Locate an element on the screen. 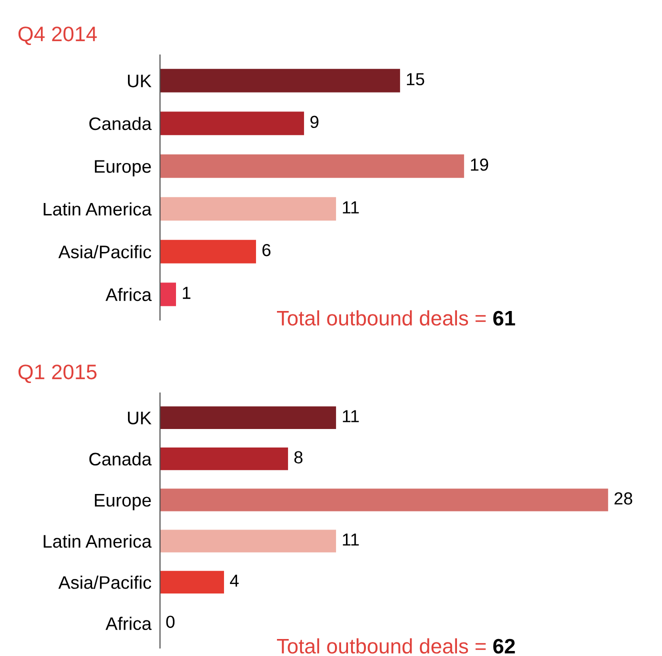 The image size is (662, 656). data-label: 0 is located at coordinates (170, 622).